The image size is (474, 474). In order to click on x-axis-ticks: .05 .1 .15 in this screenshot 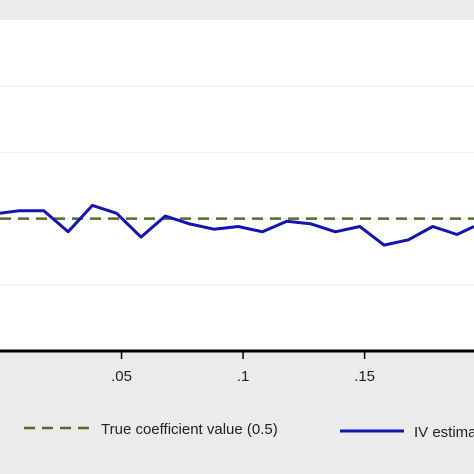, I will do `click(243, 368)`.